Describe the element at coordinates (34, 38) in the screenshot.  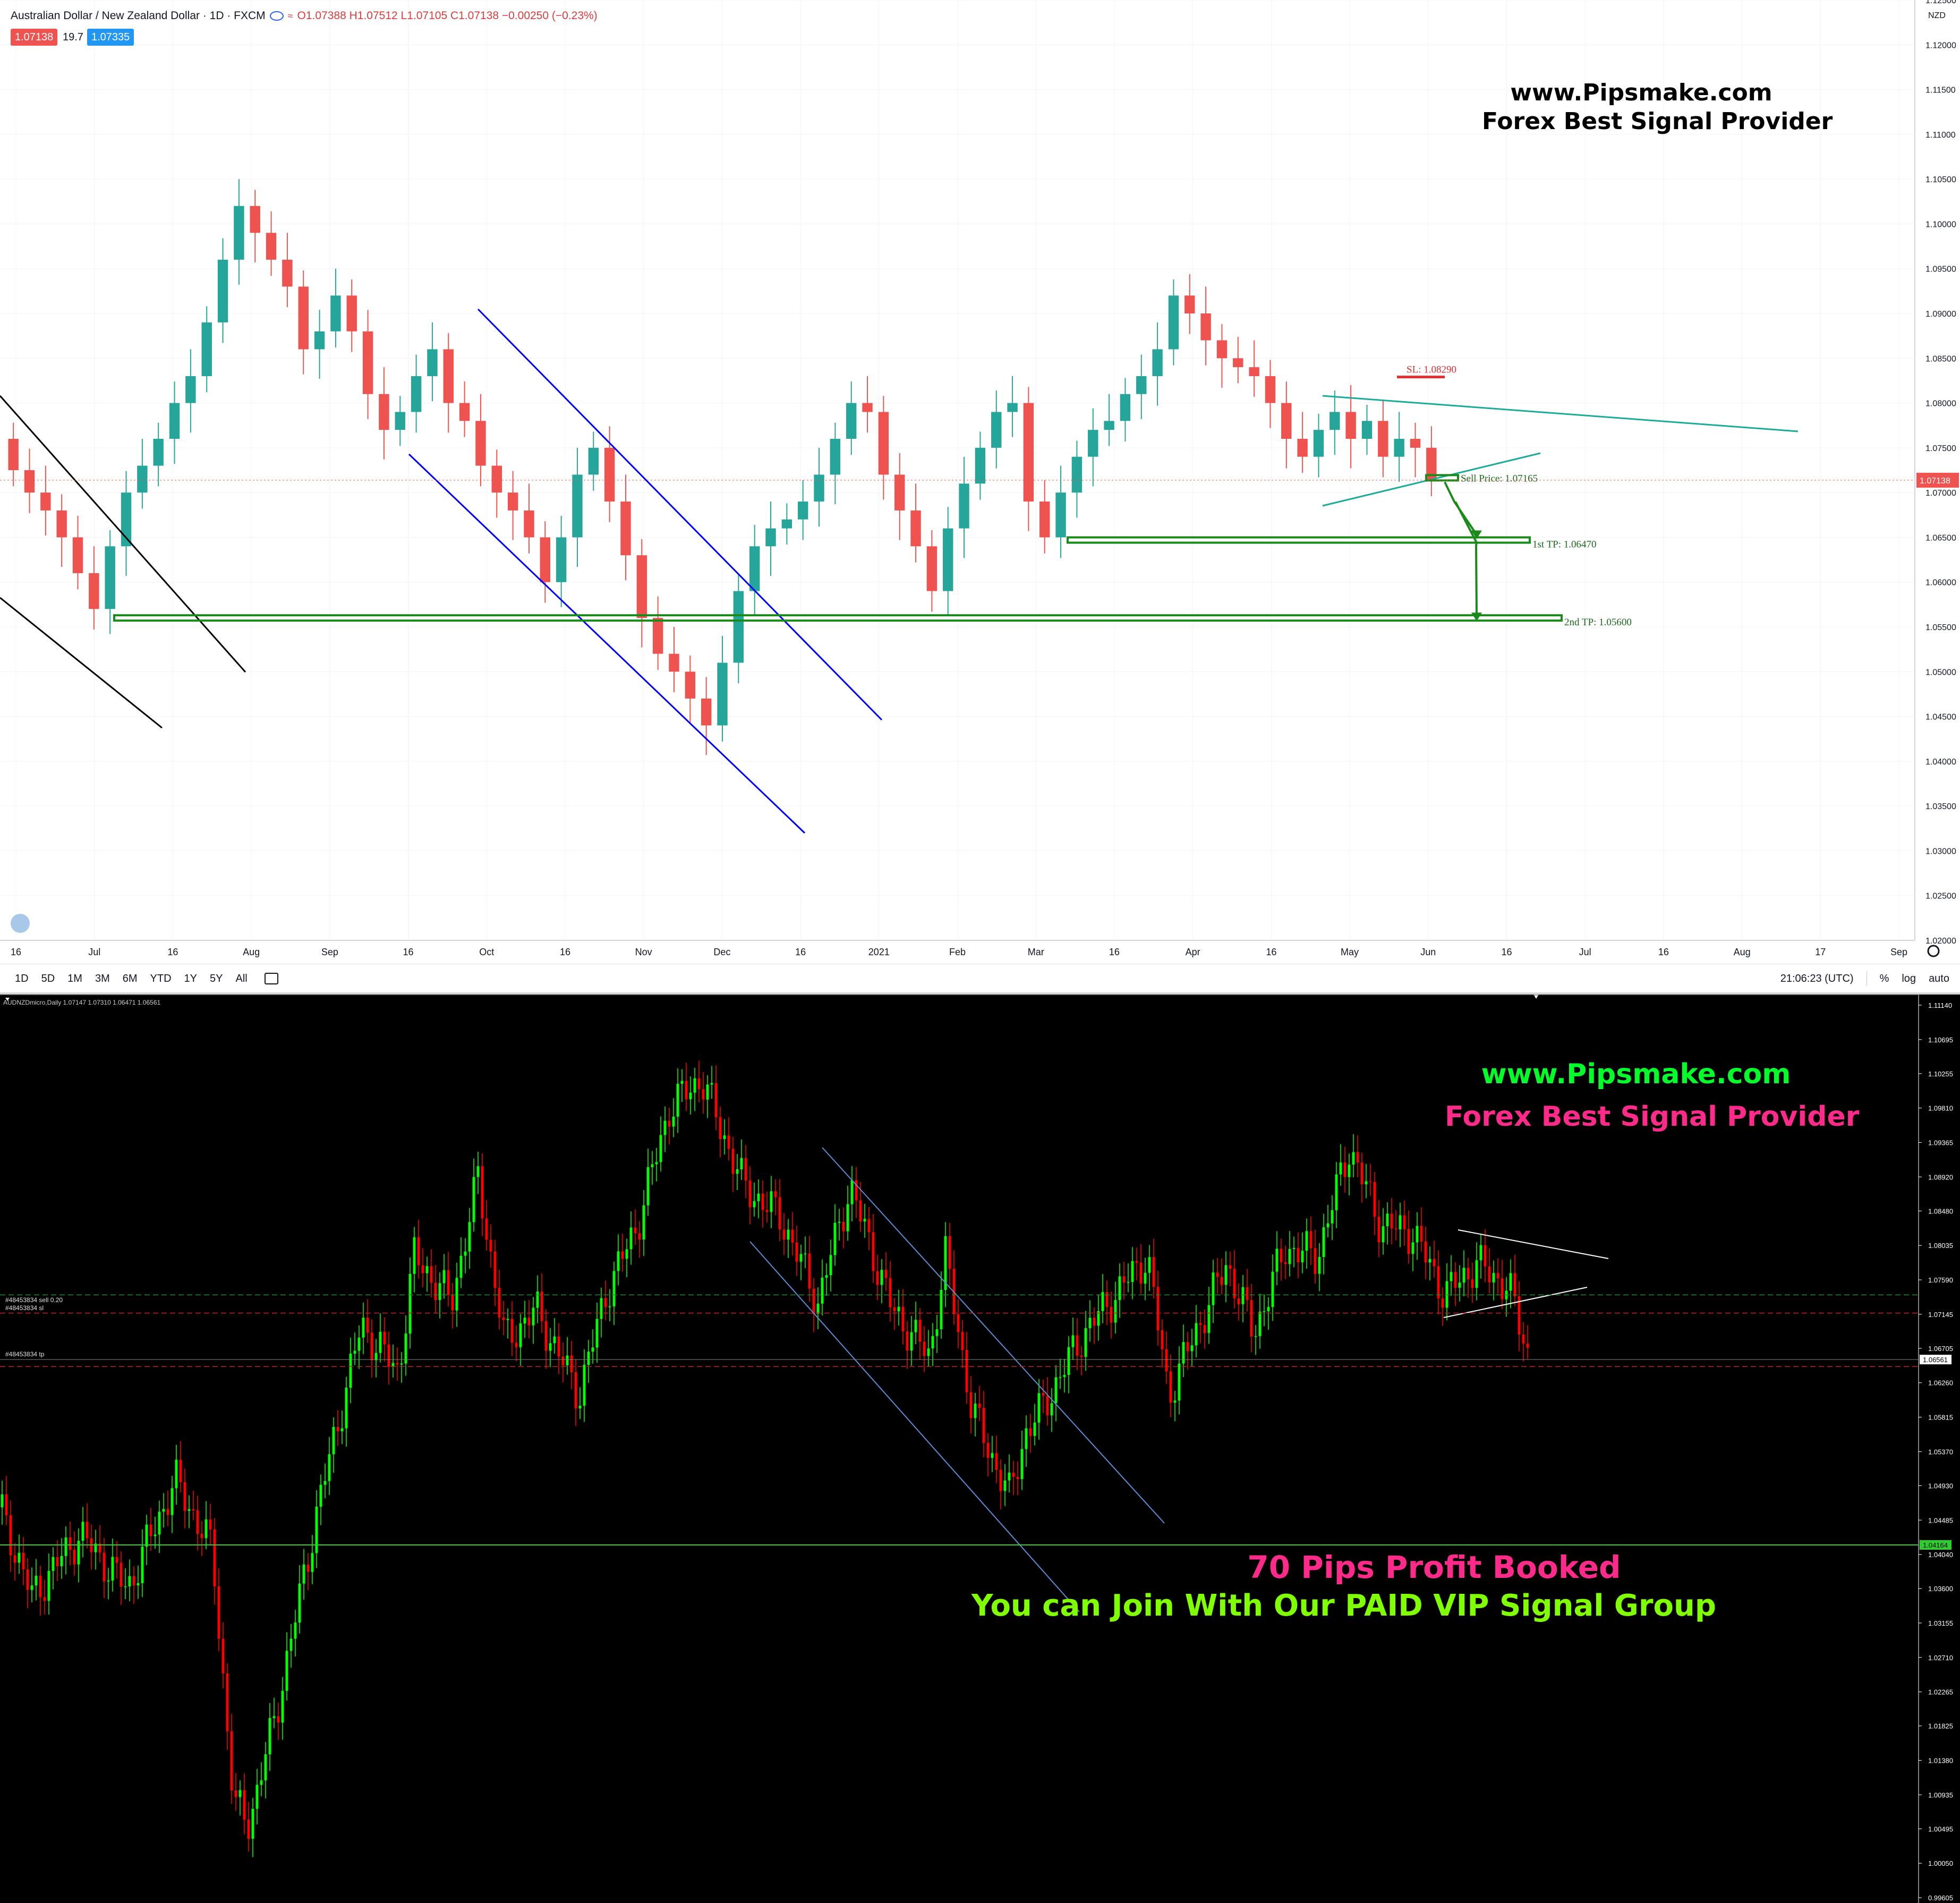
I see `sell-price-chip: 1.07138` at that location.